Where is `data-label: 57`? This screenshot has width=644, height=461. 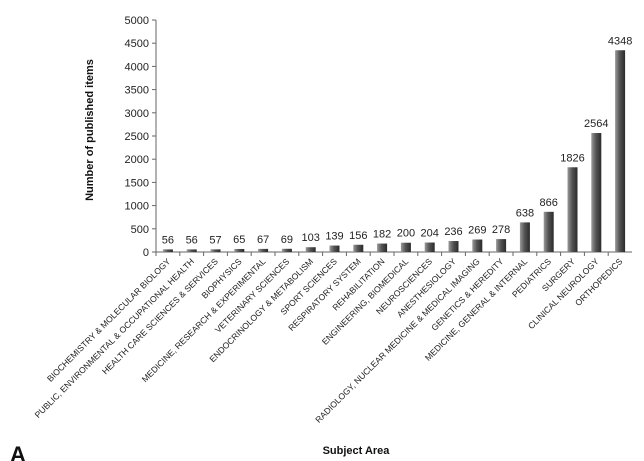
data-label: 57 is located at coordinates (215, 240).